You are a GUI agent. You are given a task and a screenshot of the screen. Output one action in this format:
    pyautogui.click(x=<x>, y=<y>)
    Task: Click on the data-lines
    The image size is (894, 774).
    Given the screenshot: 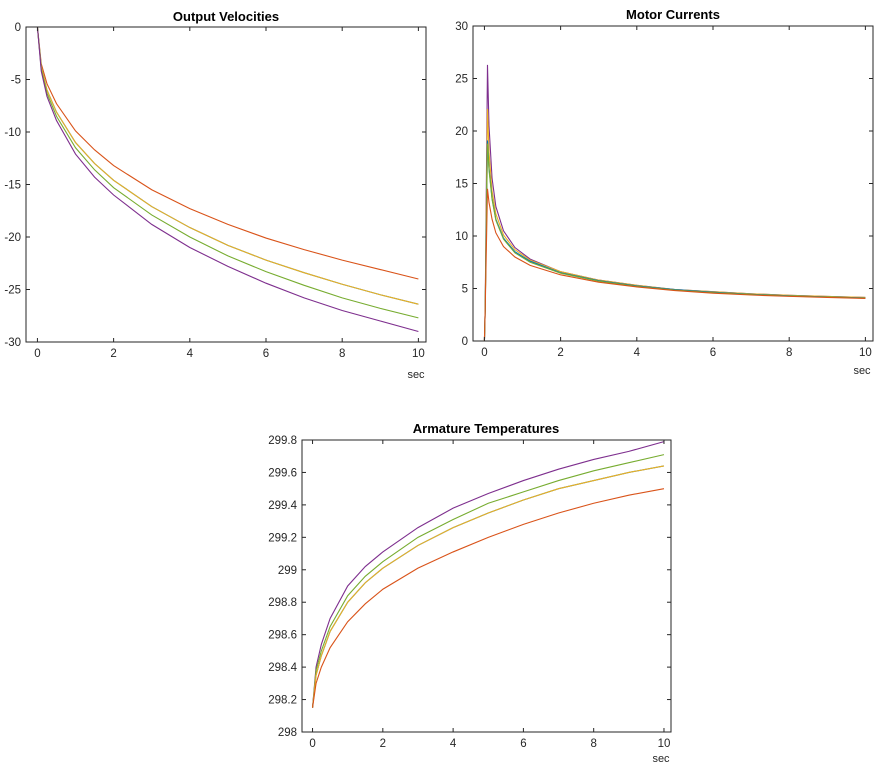 What is the action you would take?
    pyautogui.click(x=488, y=574)
    